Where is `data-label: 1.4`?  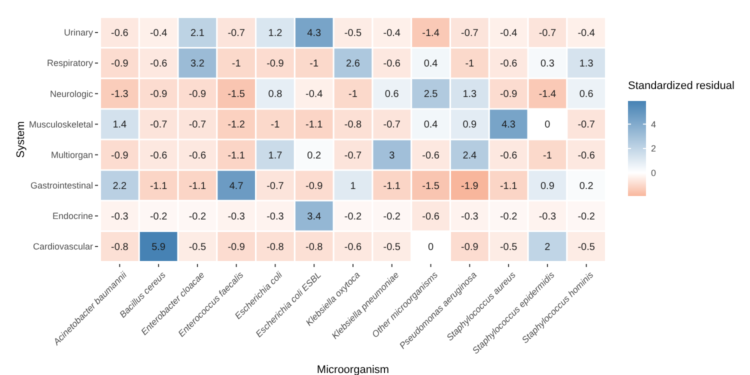
data-label: 1.4 is located at coordinates (120, 125).